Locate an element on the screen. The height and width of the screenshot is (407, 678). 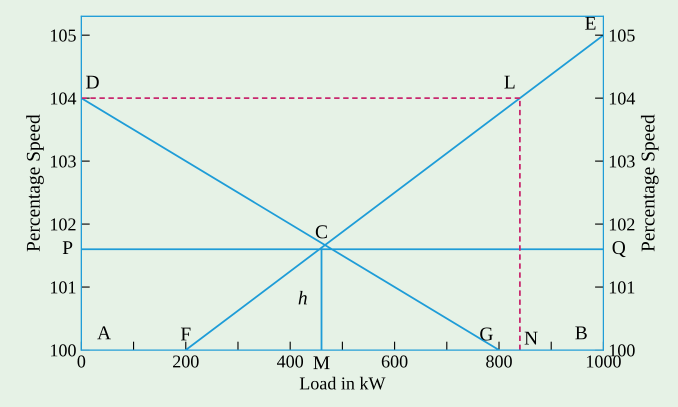
y2-axis-title: Percentage Speed is located at coordinates (649, 183).